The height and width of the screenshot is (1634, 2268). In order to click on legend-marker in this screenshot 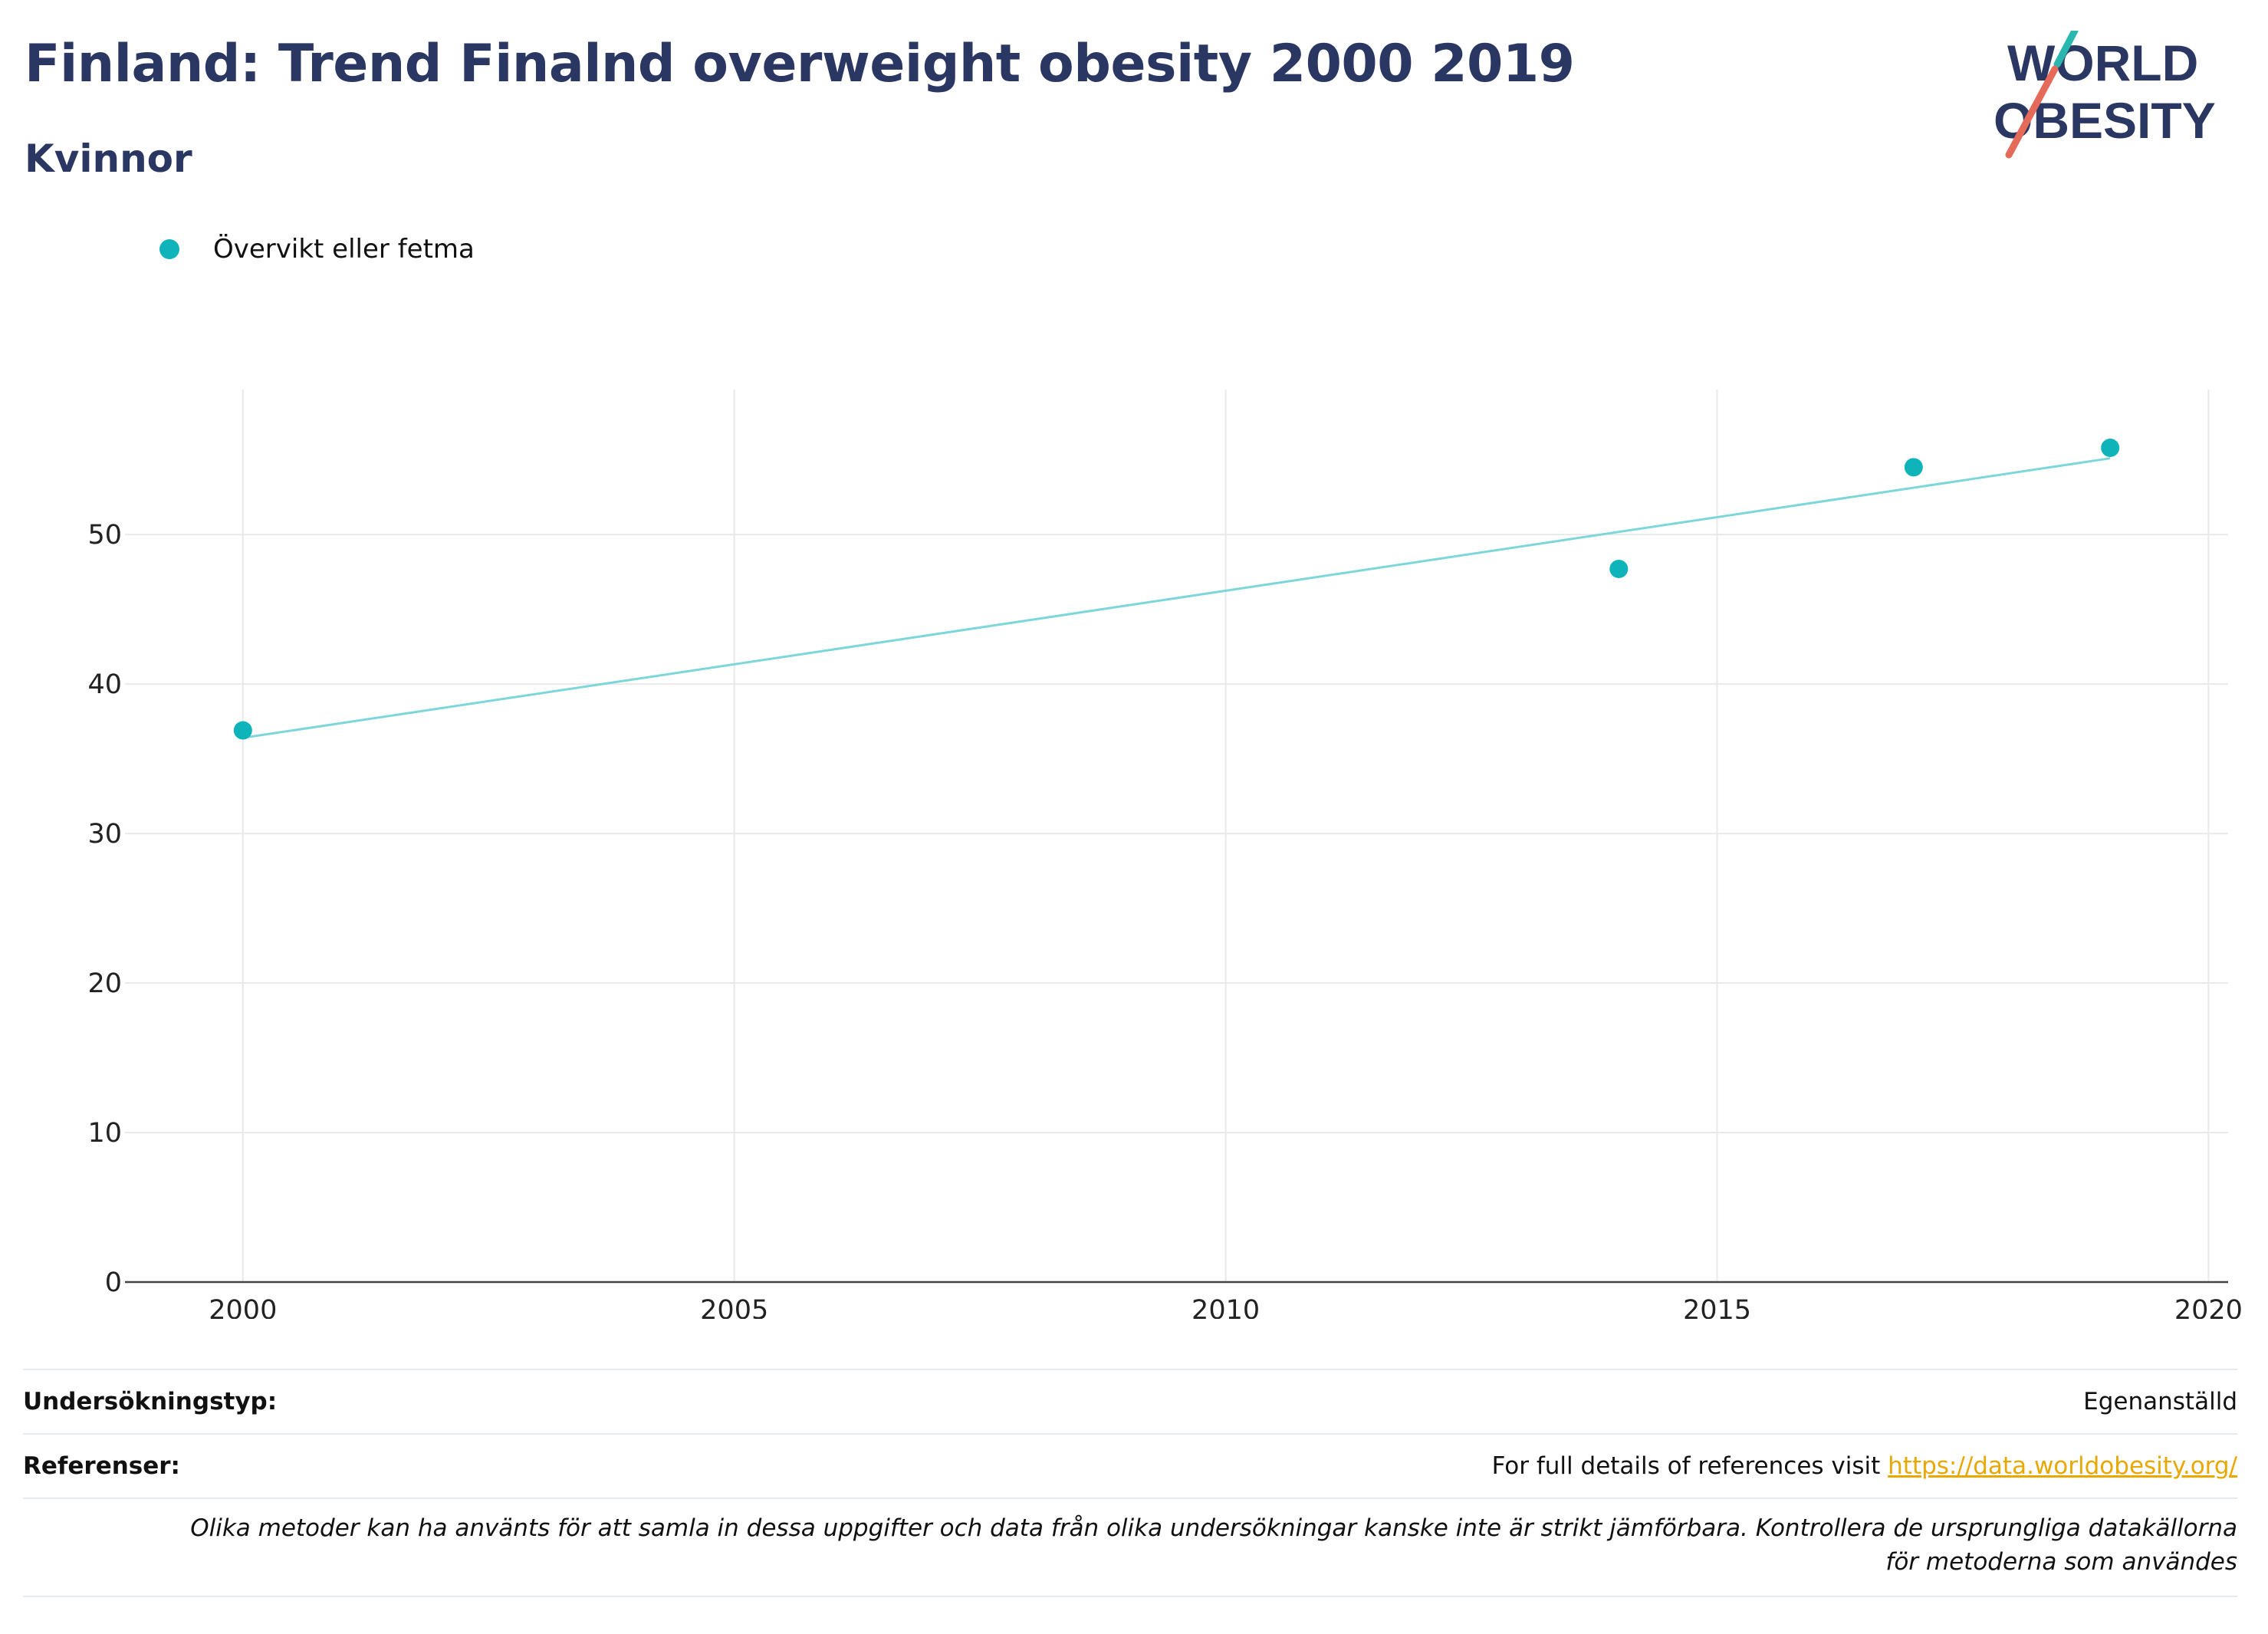, I will do `click(169, 249)`.